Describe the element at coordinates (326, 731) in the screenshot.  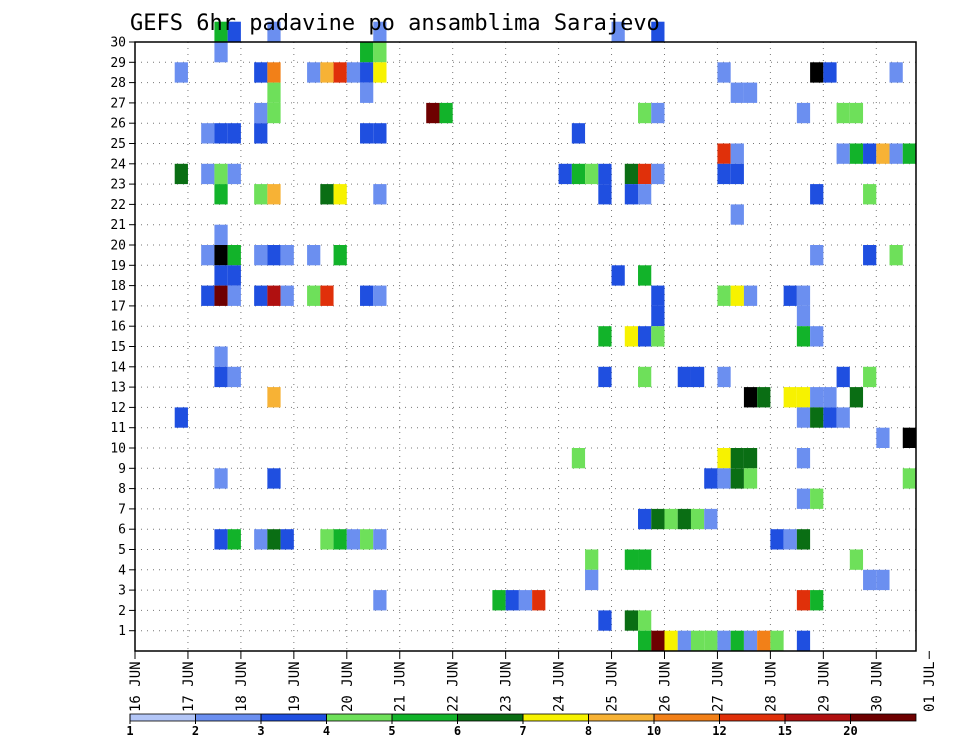
I see `legend-label: 4` at that location.